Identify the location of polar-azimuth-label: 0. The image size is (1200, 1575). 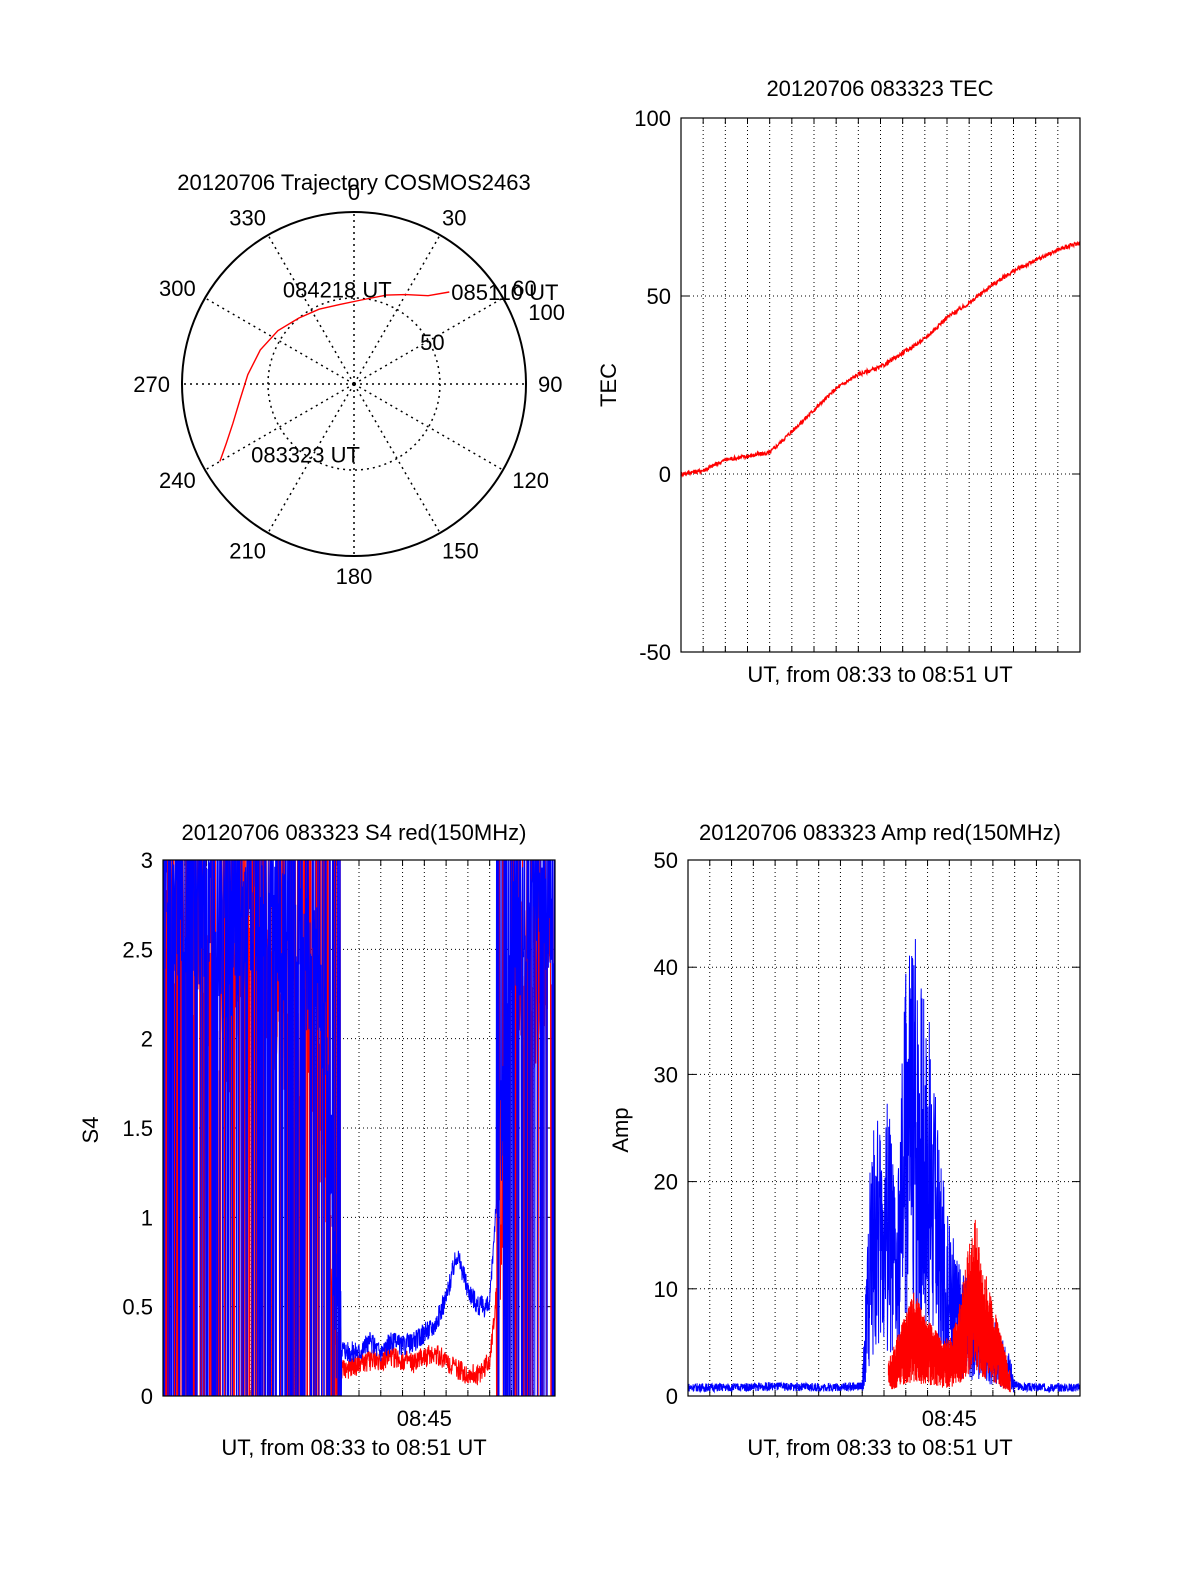
(354, 192).